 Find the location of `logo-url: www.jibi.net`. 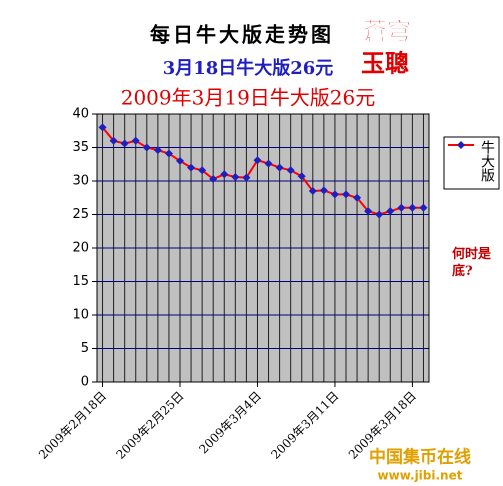

logo-url: www.jibi.net is located at coordinates (420, 476).